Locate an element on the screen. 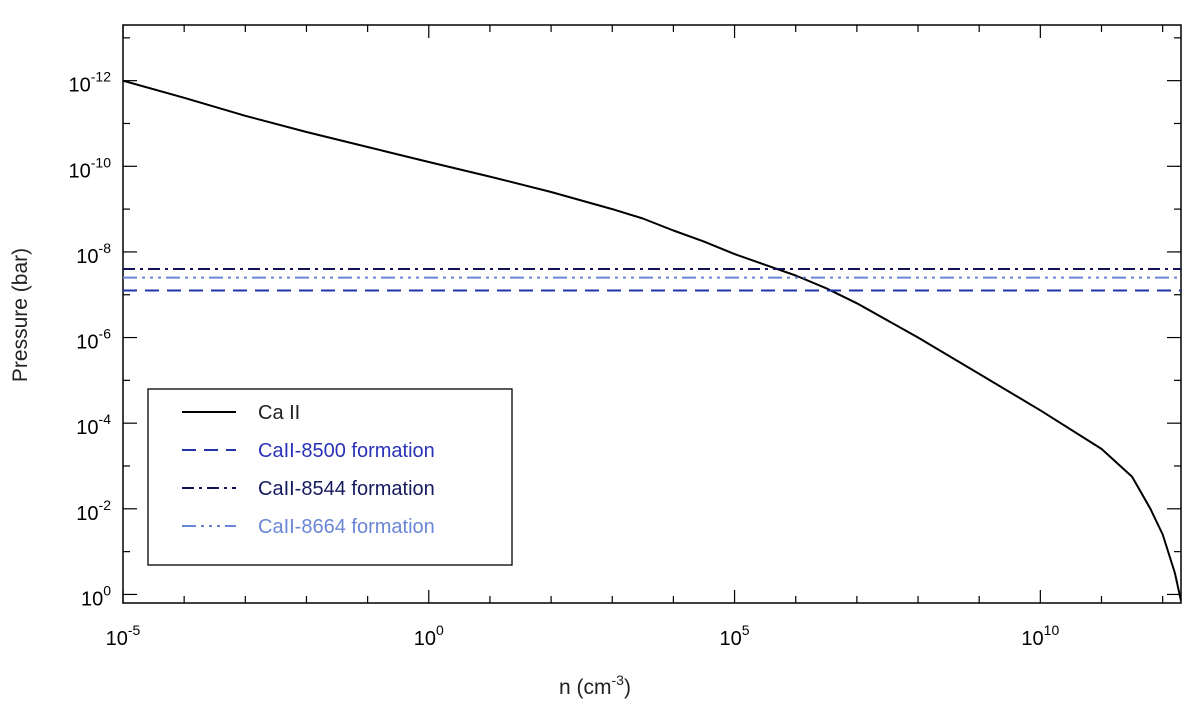 The height and width of the screenshot is (714, 1200). y-tick-labels: 10⁻¹² 10⁻¹⁰ 10⁻⁸ 10⁻⁶ 10⁻⁴ 10⁻² 10⁰ is located at coordinates (90, 340).